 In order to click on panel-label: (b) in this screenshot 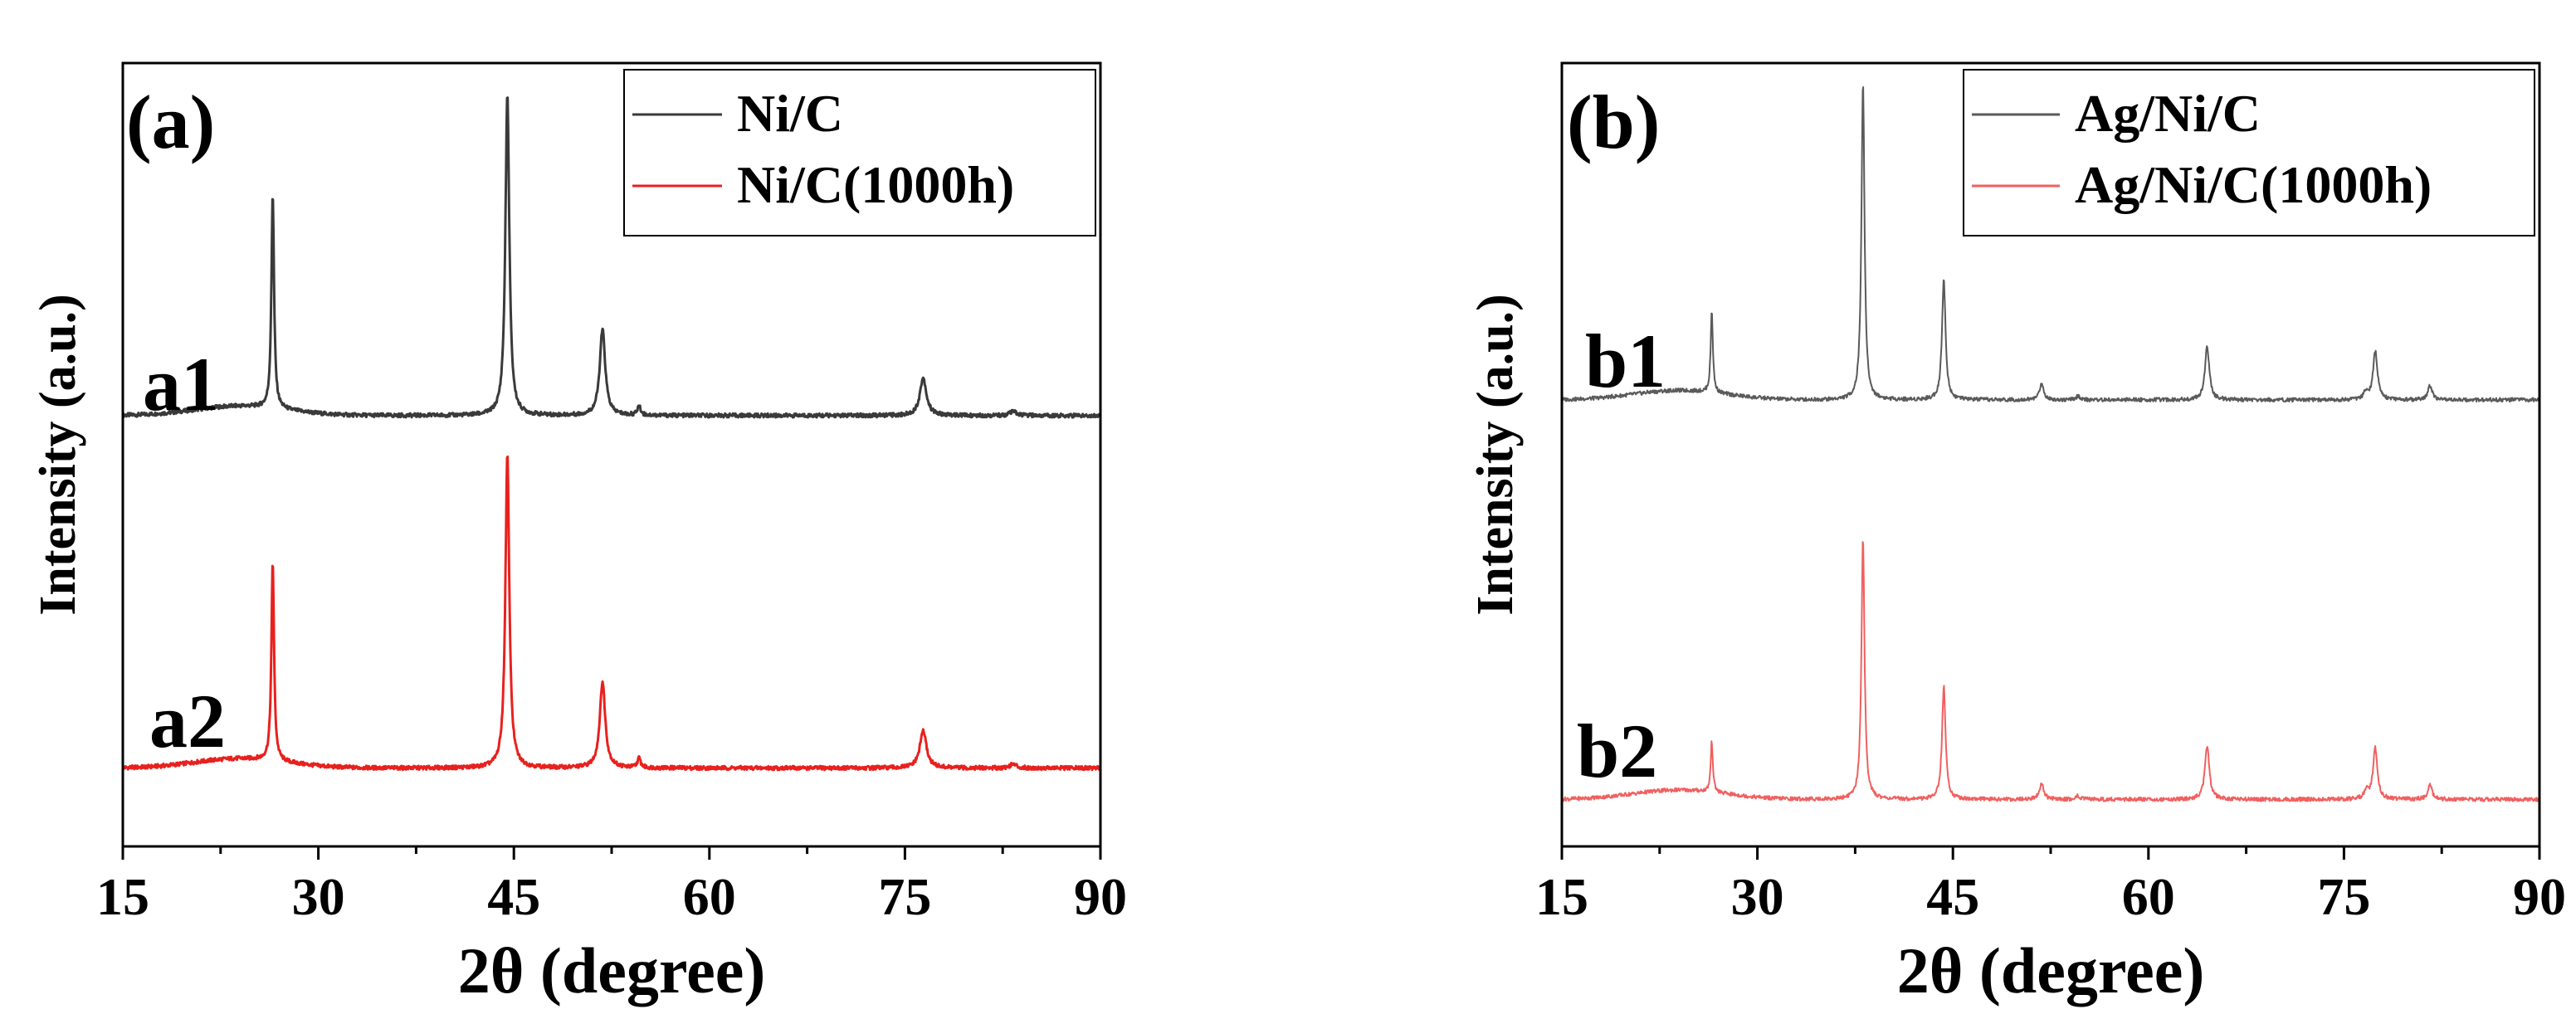, I will do `click(1614, 122)`.